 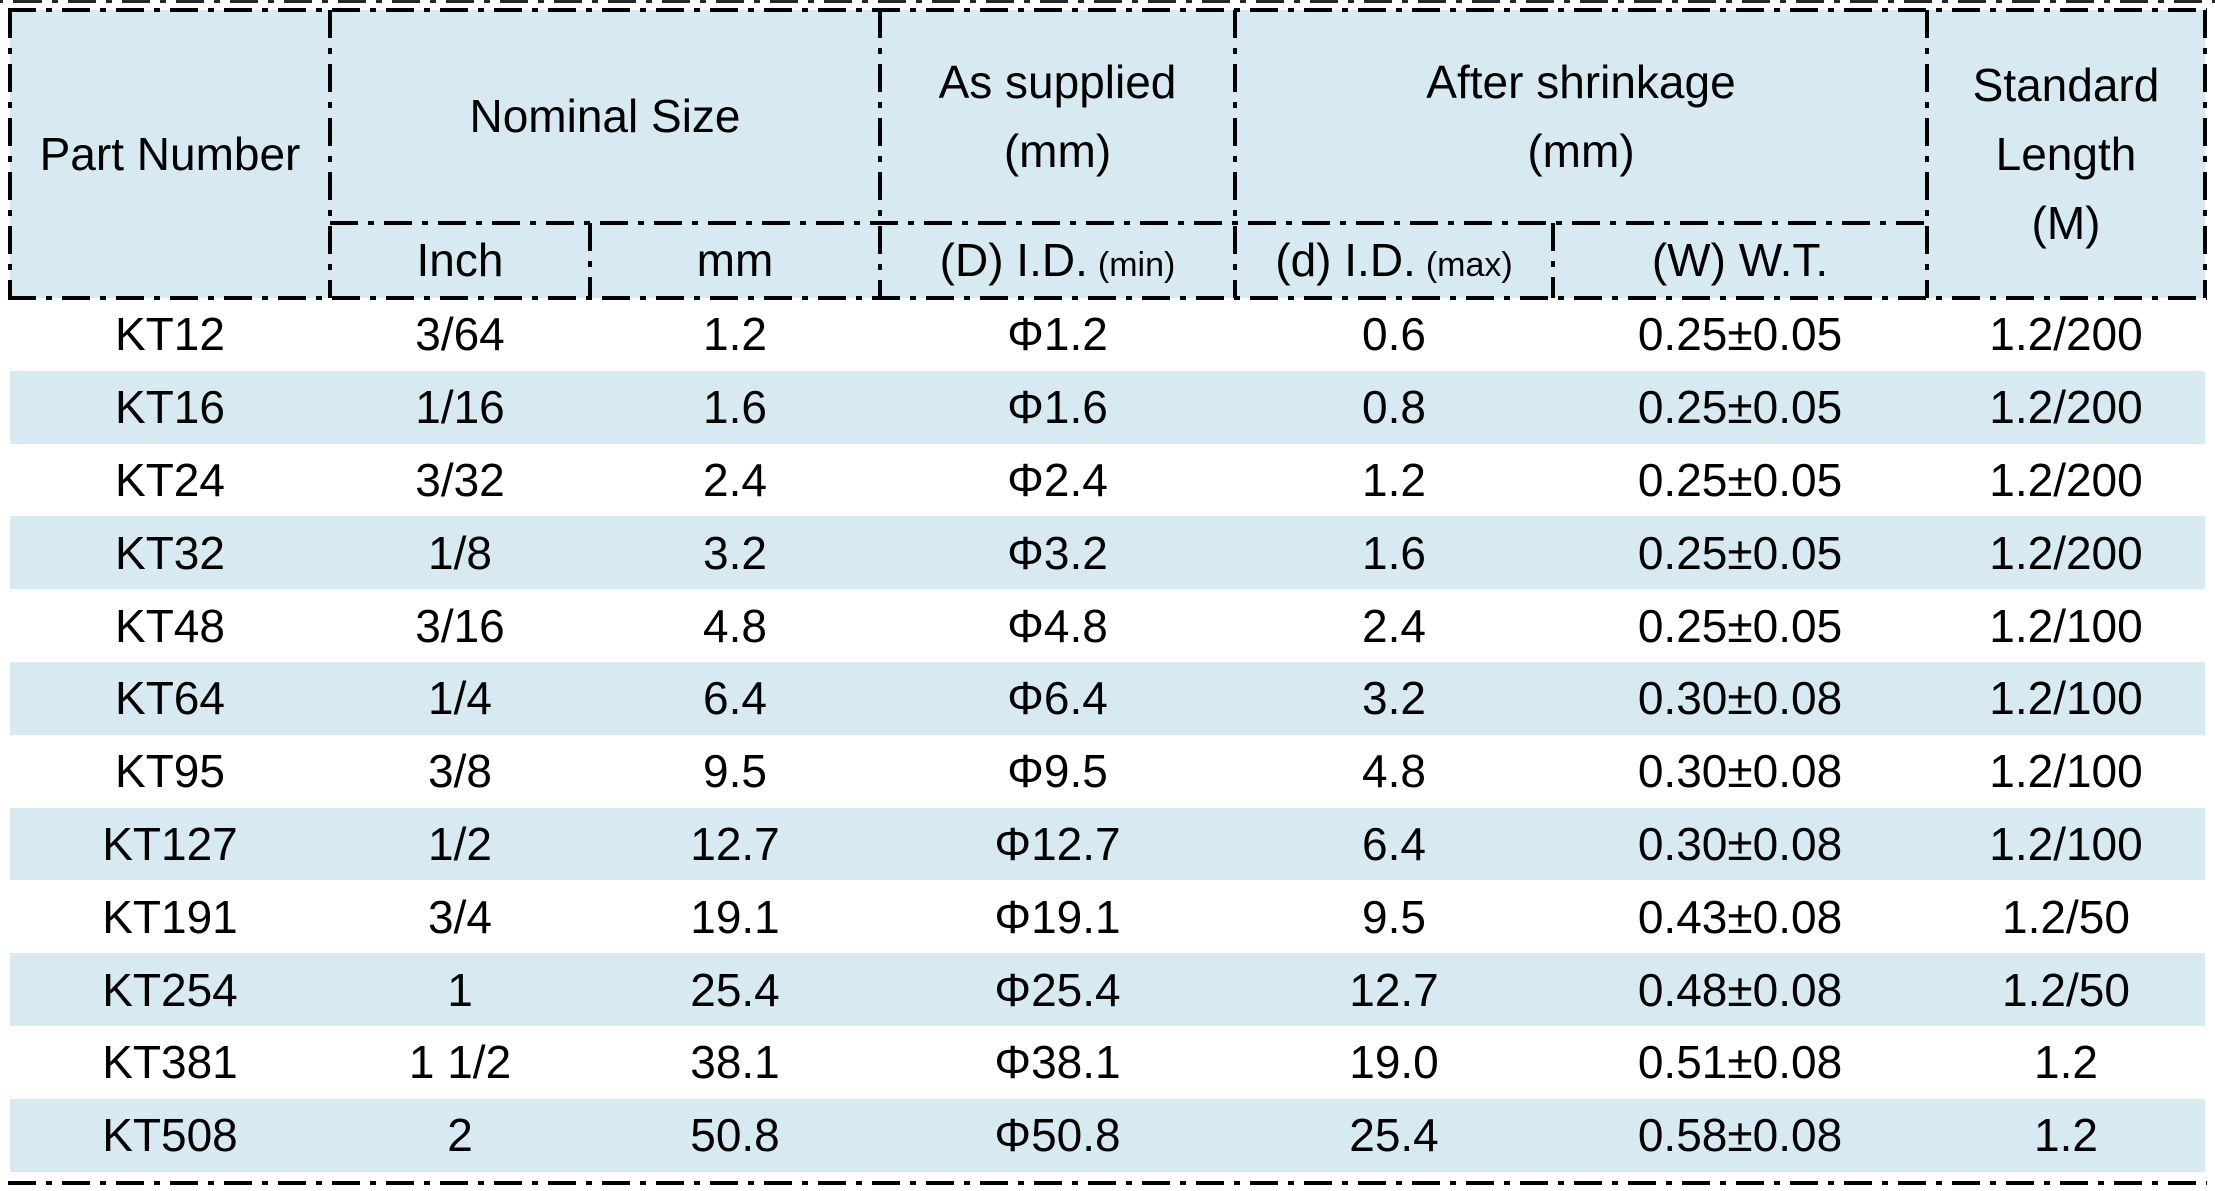 What do you see at coordinates (330, 154) in the screenshot?
I see `divider-part-nominal` at bounding box center [330, 154].